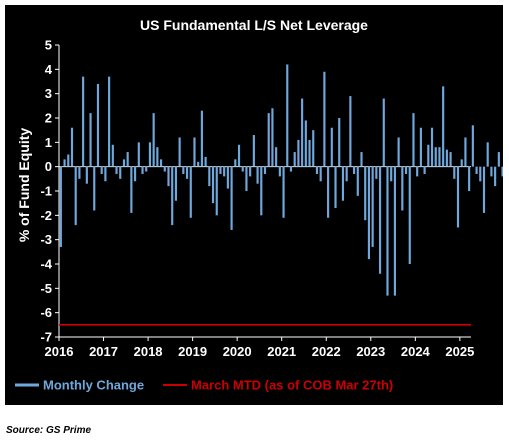 The image size is (509, 448). What do you see at coordinates (46, 215) in the screenshot?
I see `y-tick-label: -2` at bounding box center [46, 215].